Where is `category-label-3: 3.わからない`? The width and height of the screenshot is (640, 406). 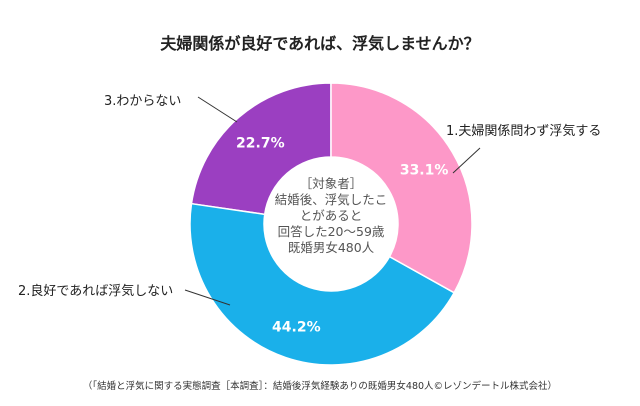
category-label-3: 3.わからない is located at coordinates (143, 101).